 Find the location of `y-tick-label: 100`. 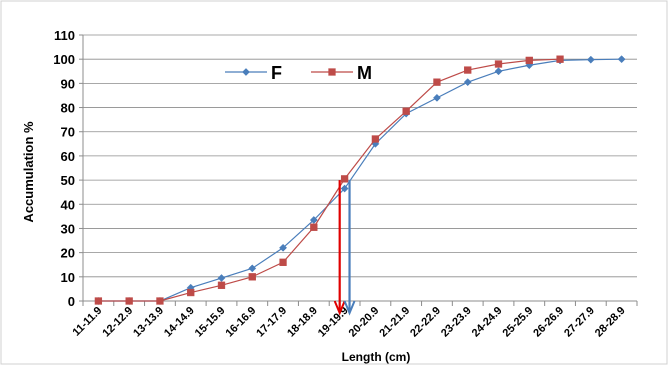

y-tick-label: 100 is located at coordinates (64, 59).